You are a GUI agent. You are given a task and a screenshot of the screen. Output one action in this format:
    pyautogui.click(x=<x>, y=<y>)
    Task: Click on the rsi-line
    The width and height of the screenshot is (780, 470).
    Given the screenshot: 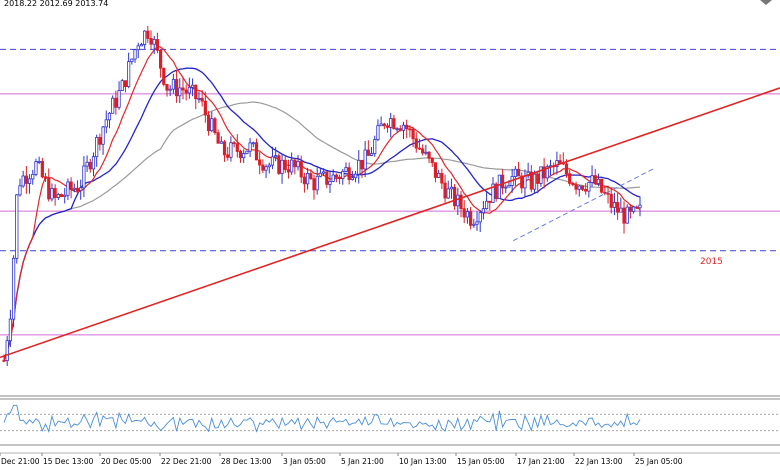 What is the action you would take?
    pyautogui.click(x=322, y=418)
    